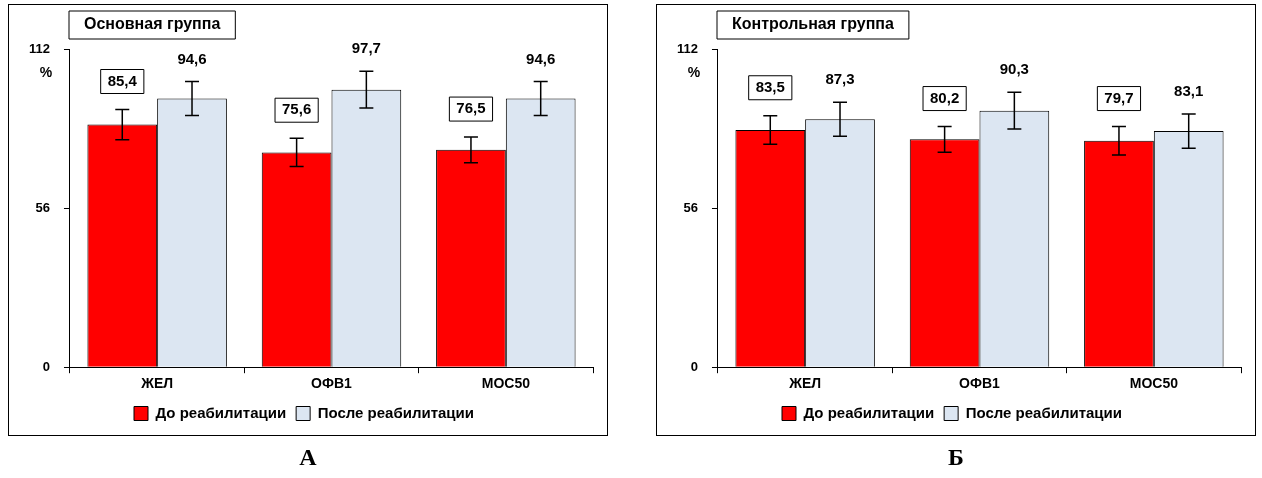 The height and width of the screenshot is (478, 1262). What do you see at coordinates (770, 86) in the screenshot?
I see `data-label: 83,5` at bounding box center [770, 86].